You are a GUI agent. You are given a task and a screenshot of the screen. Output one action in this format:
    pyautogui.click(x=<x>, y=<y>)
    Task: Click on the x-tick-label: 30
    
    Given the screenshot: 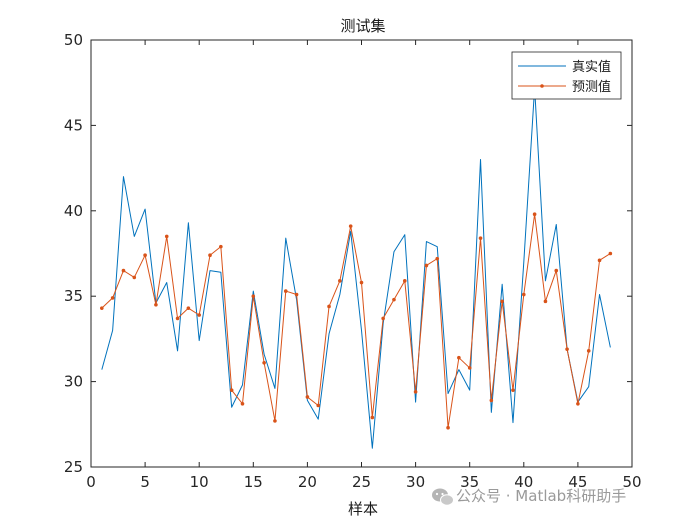 What is the action you would take?
    pyautogui.click(x=415, y=482)
    